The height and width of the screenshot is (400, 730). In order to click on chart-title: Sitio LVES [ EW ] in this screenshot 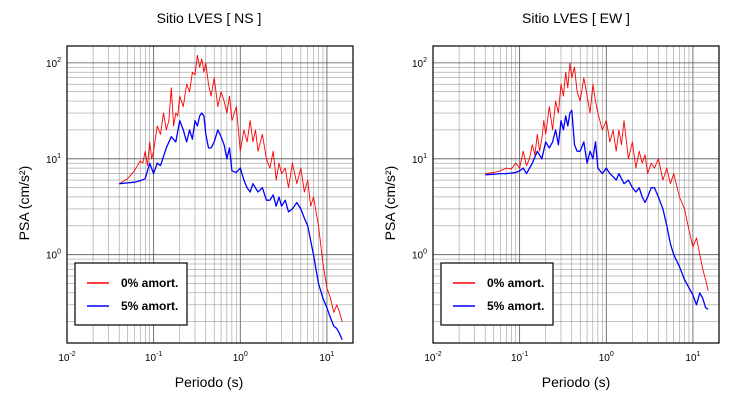, I will do `click(576, 18)`.